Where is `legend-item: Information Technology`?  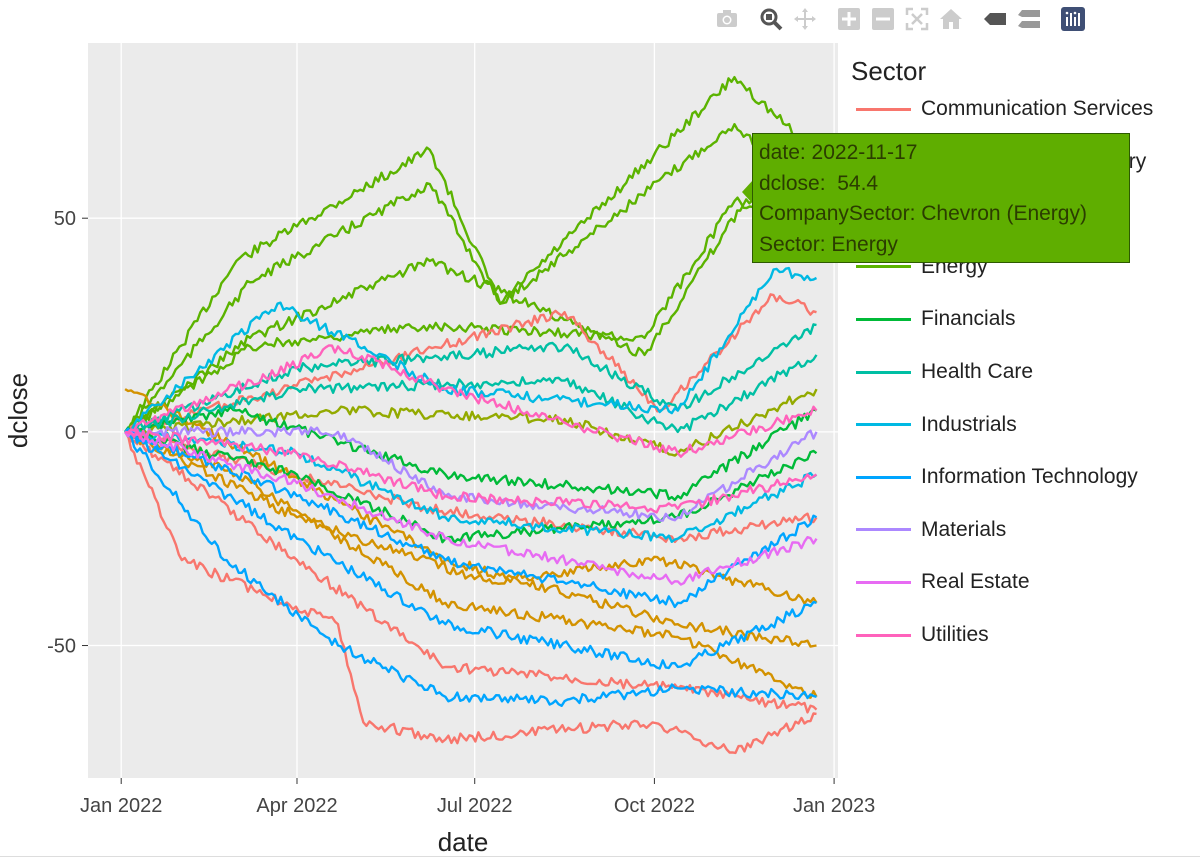 legend-item: Information Technology is located at coordinates (997, 477).